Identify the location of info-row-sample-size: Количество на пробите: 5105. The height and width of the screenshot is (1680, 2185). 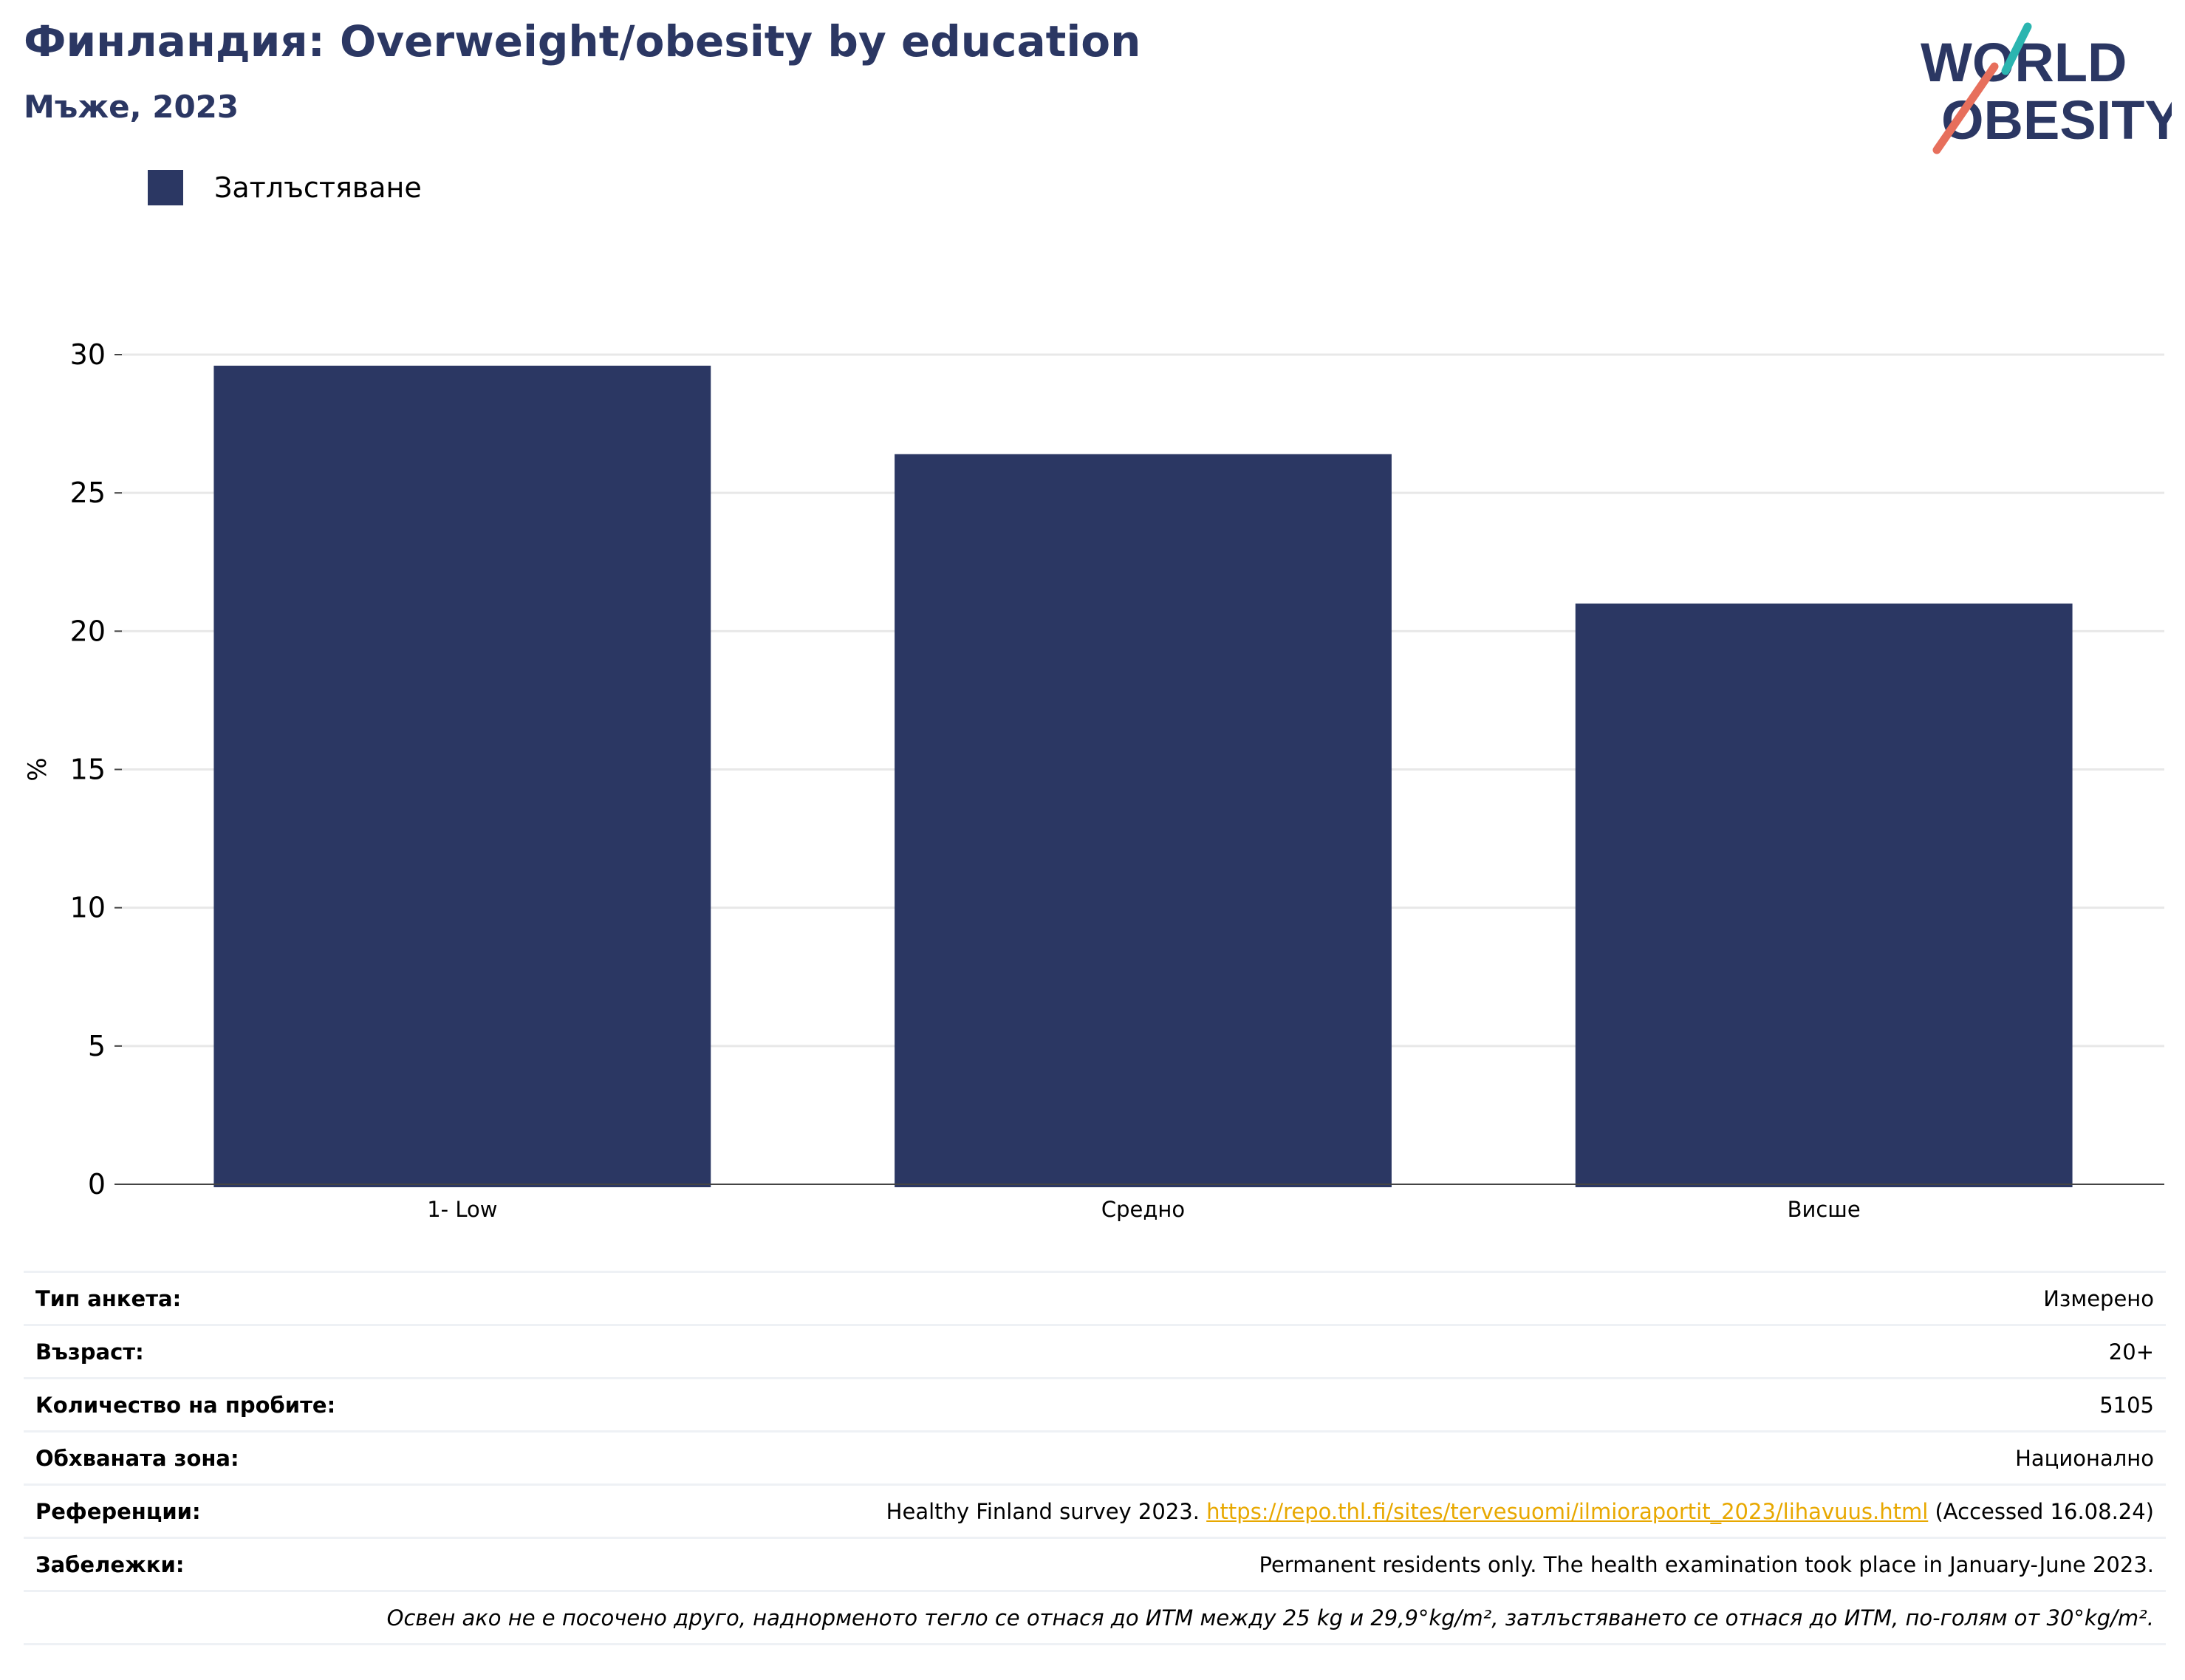
(1095, 1404).